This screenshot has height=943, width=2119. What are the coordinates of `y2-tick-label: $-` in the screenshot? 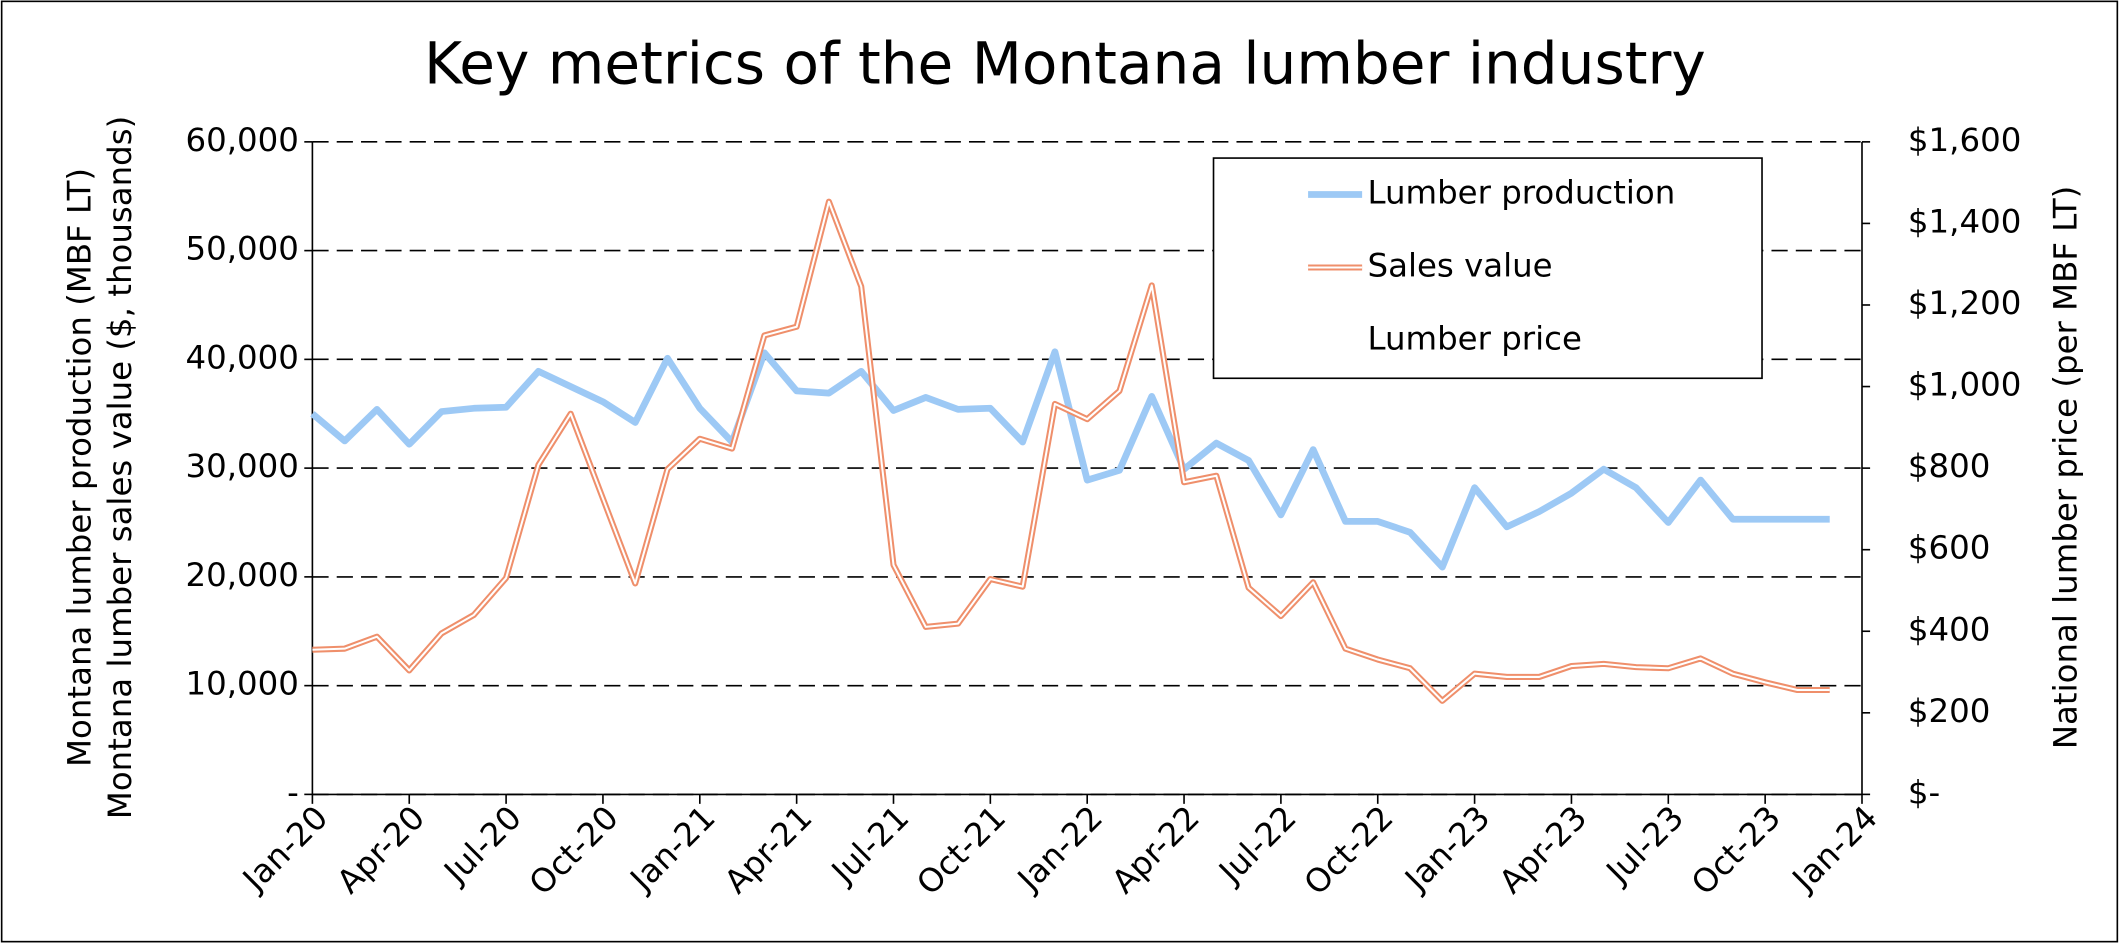 It's located at (1924, 792).